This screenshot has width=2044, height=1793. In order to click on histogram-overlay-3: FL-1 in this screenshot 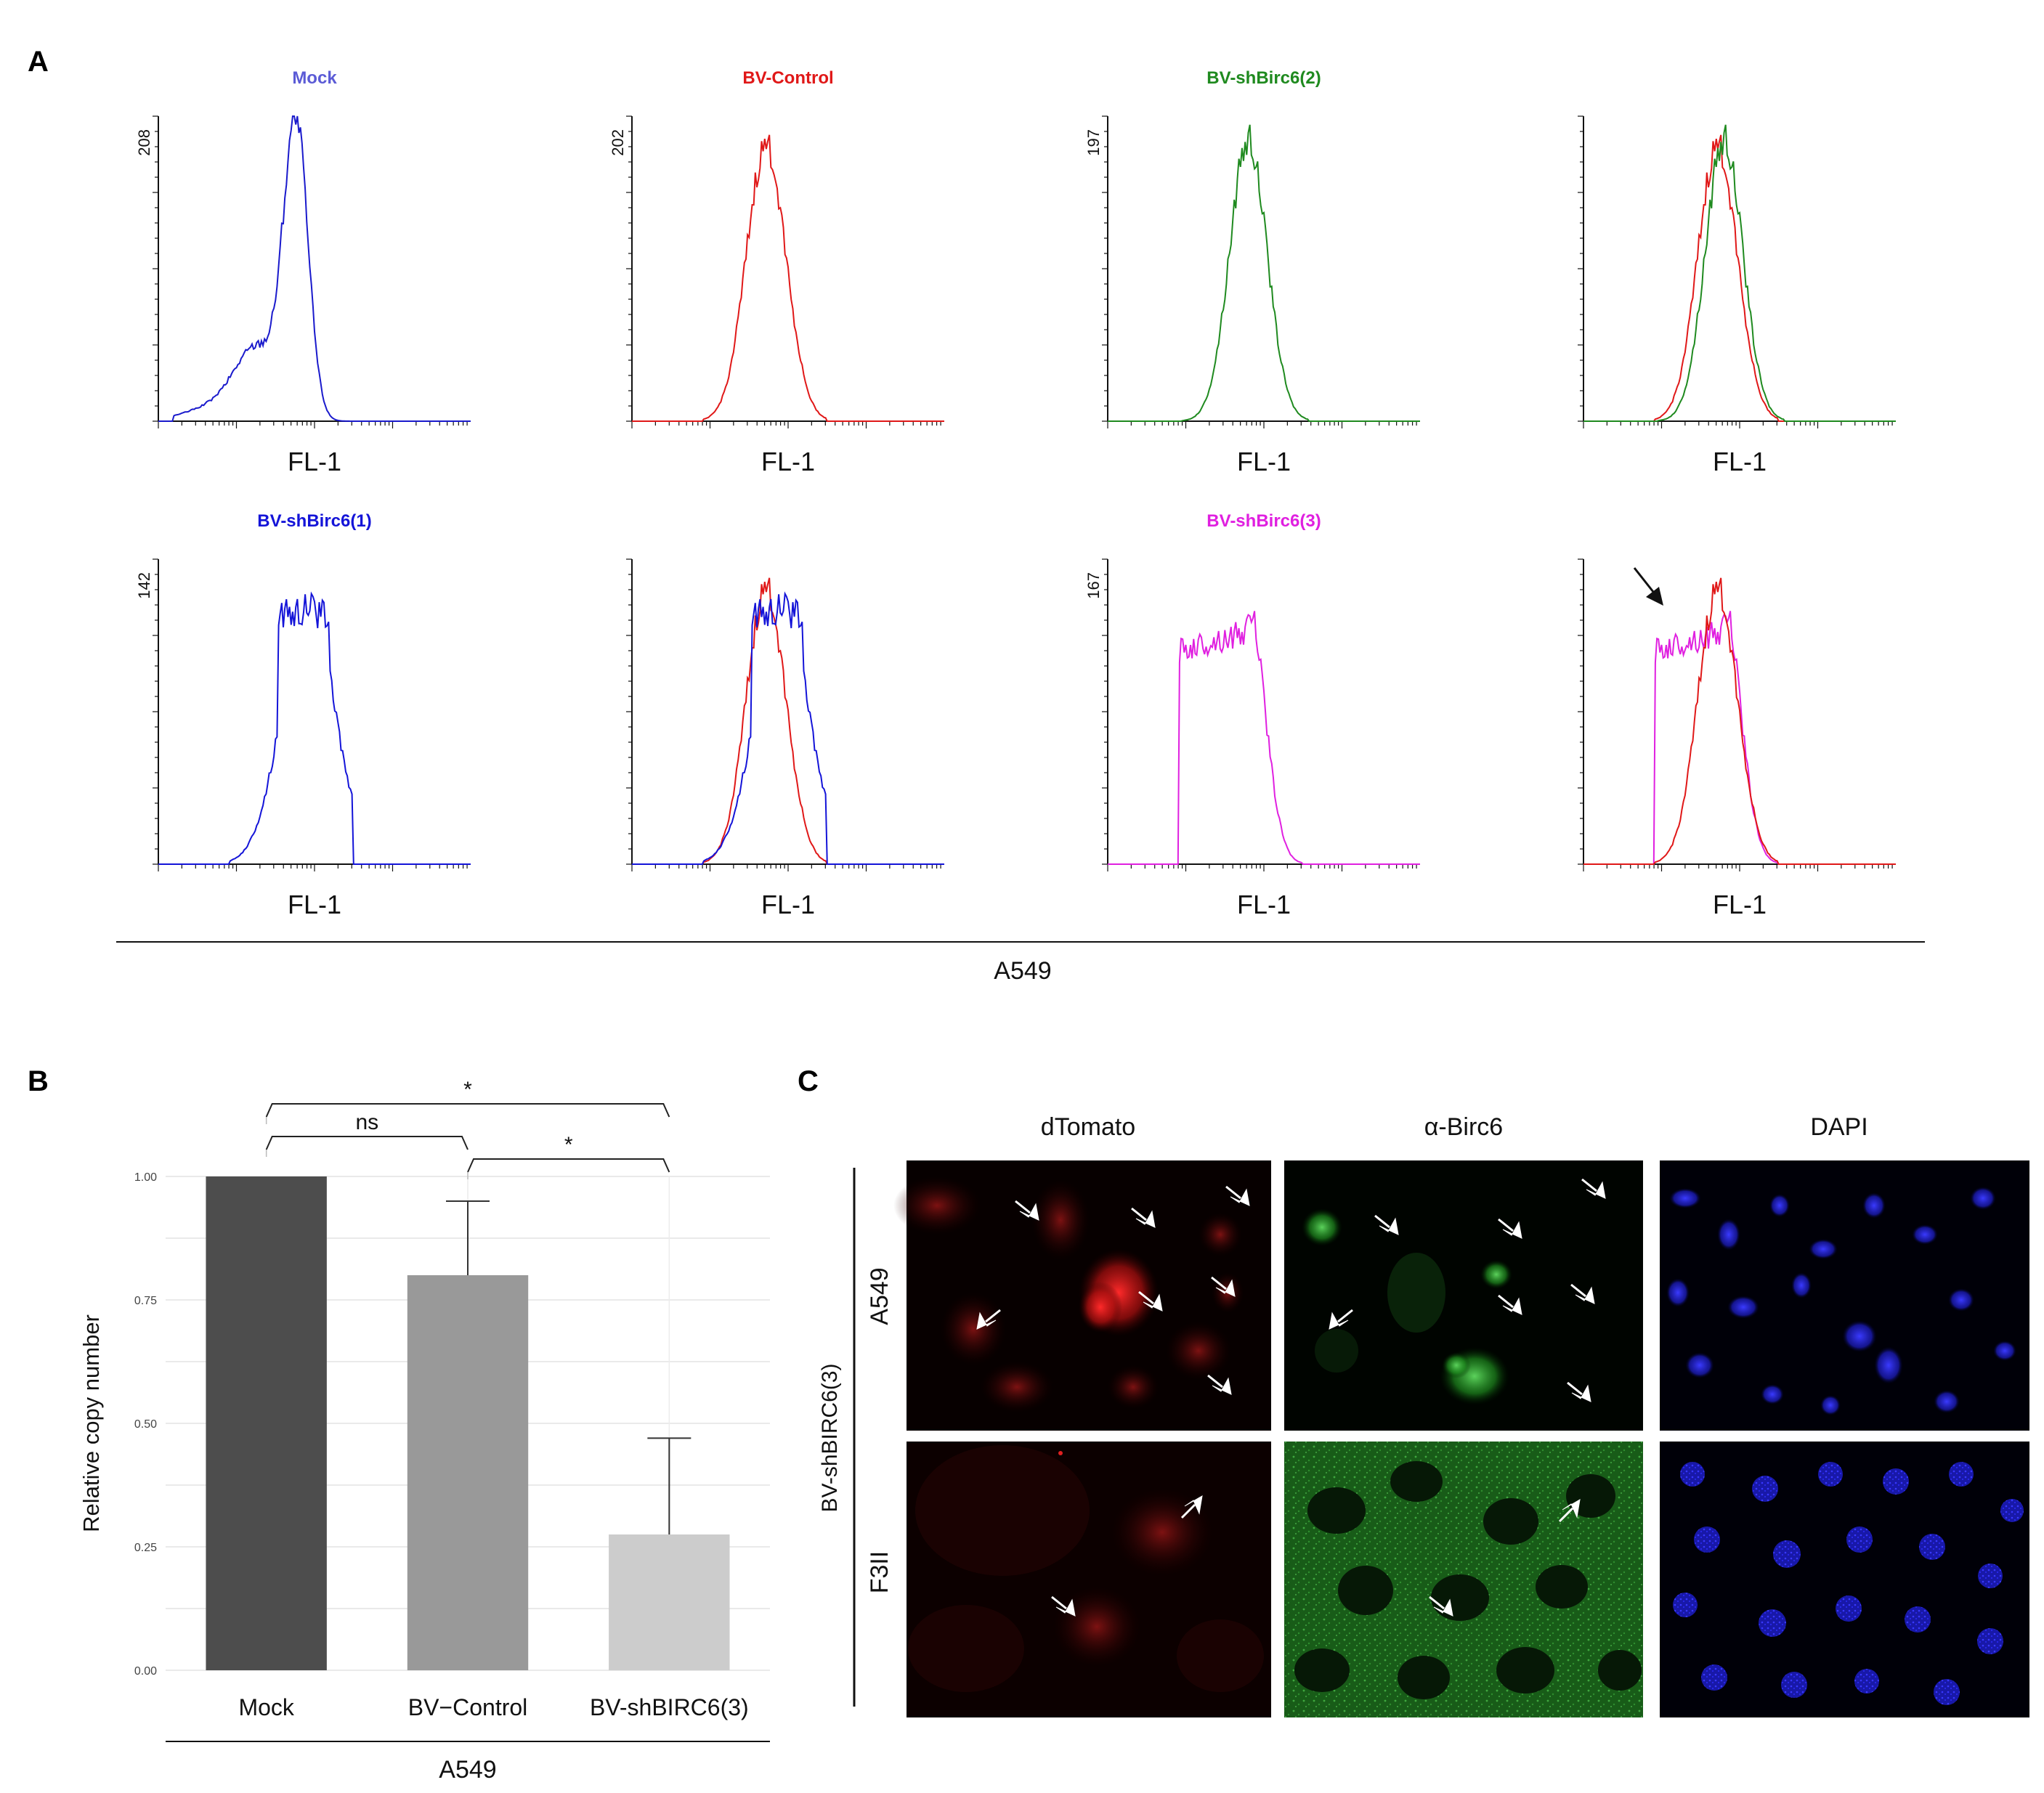, I will do `click(1737, 738)`.